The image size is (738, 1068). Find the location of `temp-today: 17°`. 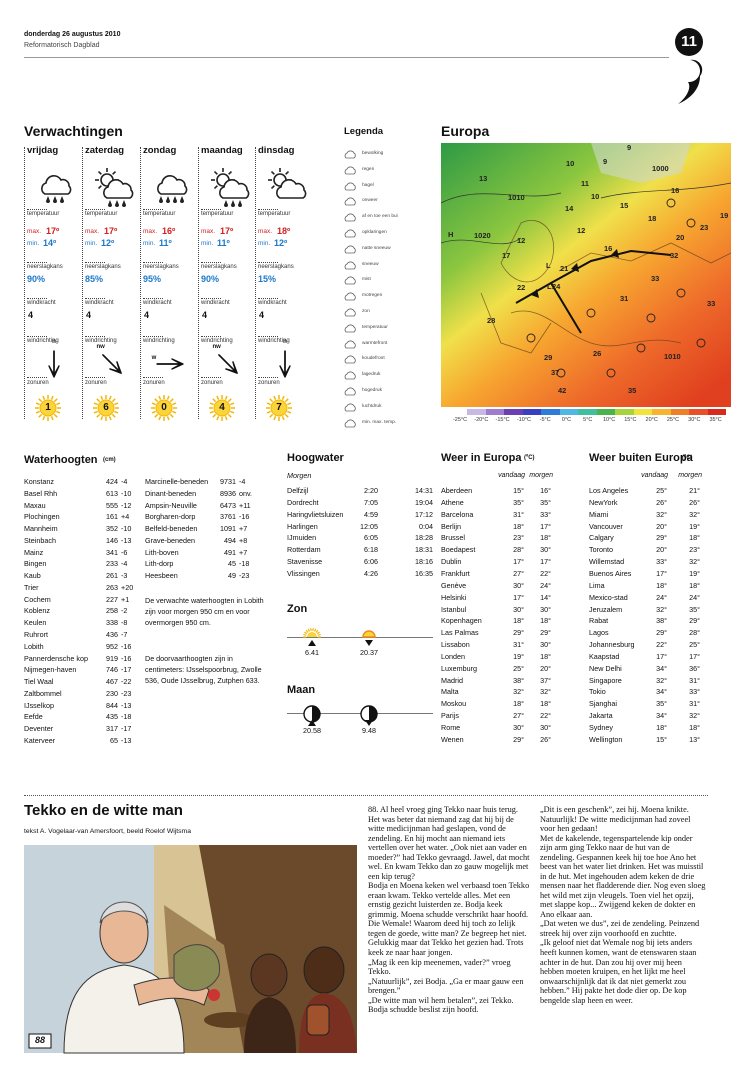

temp-today: 17° is located at coordinates (518, 562).